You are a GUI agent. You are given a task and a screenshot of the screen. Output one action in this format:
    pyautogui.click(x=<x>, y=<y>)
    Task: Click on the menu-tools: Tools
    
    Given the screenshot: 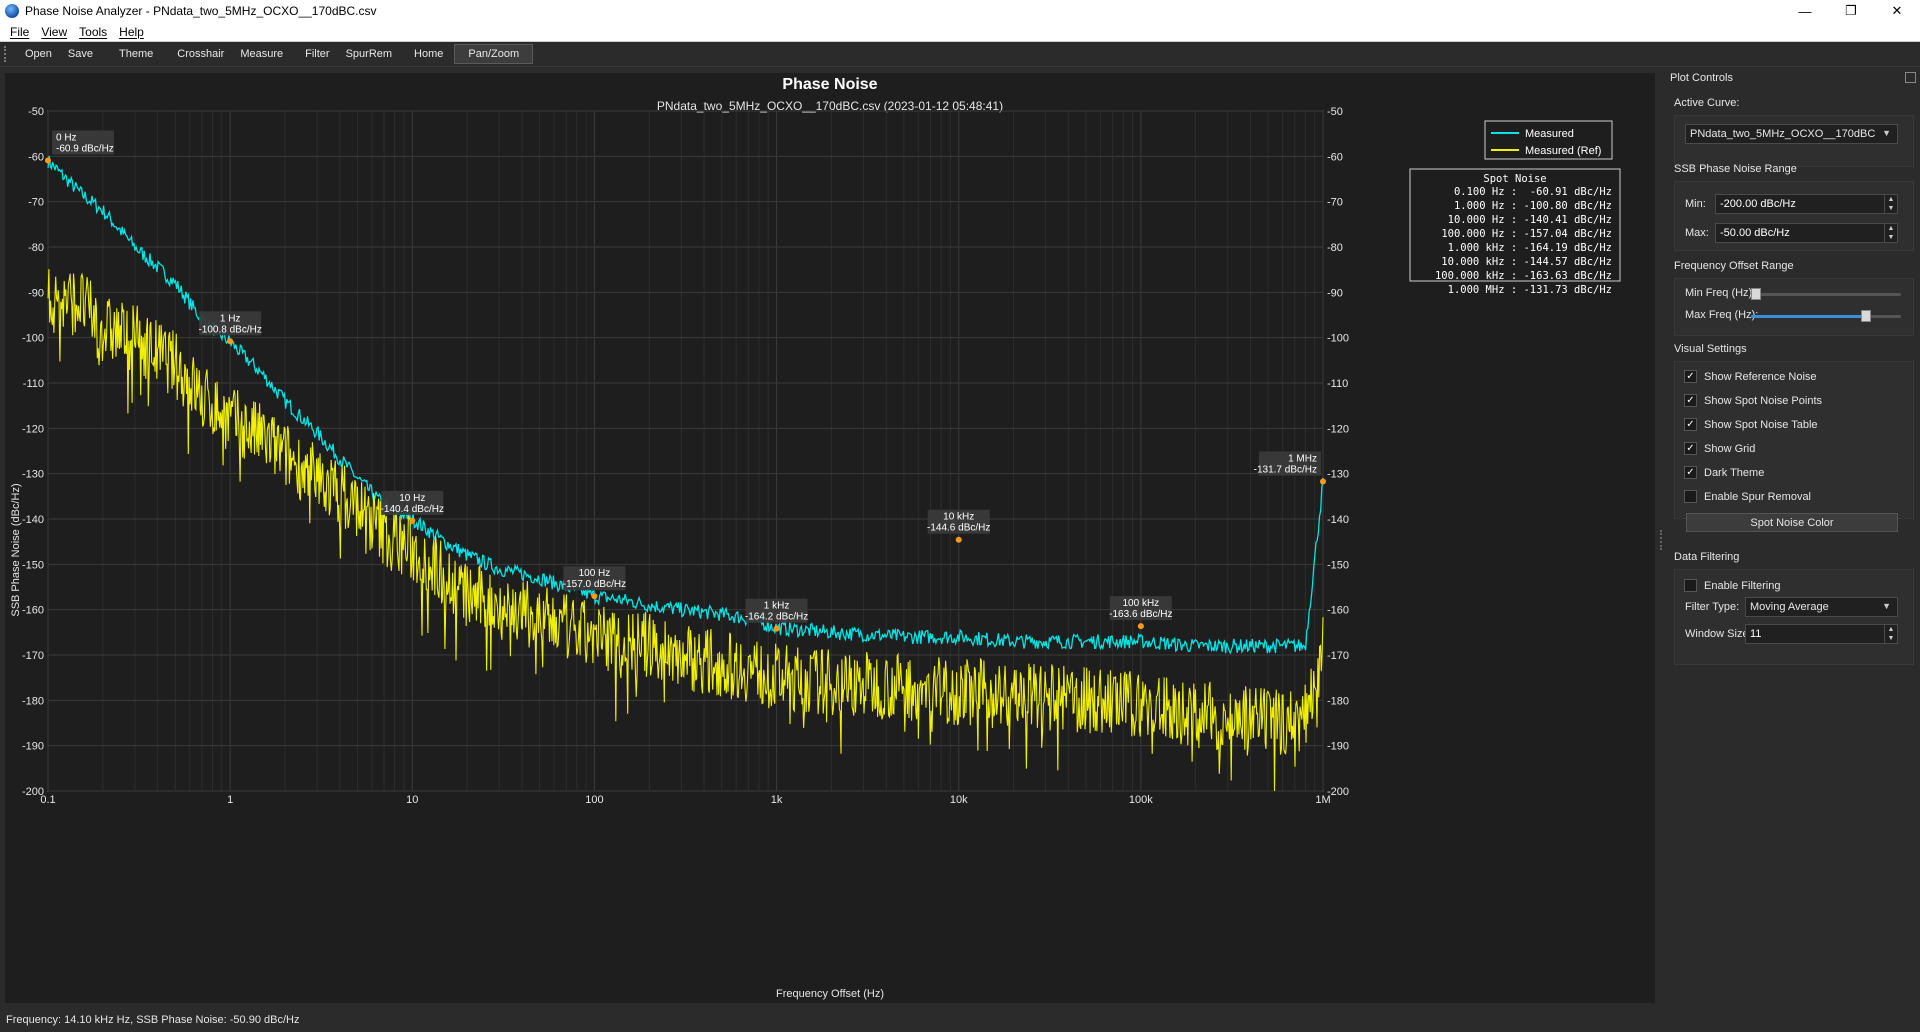 What is the action you would take?
    pyautogui.click(x=93, y=31)
    